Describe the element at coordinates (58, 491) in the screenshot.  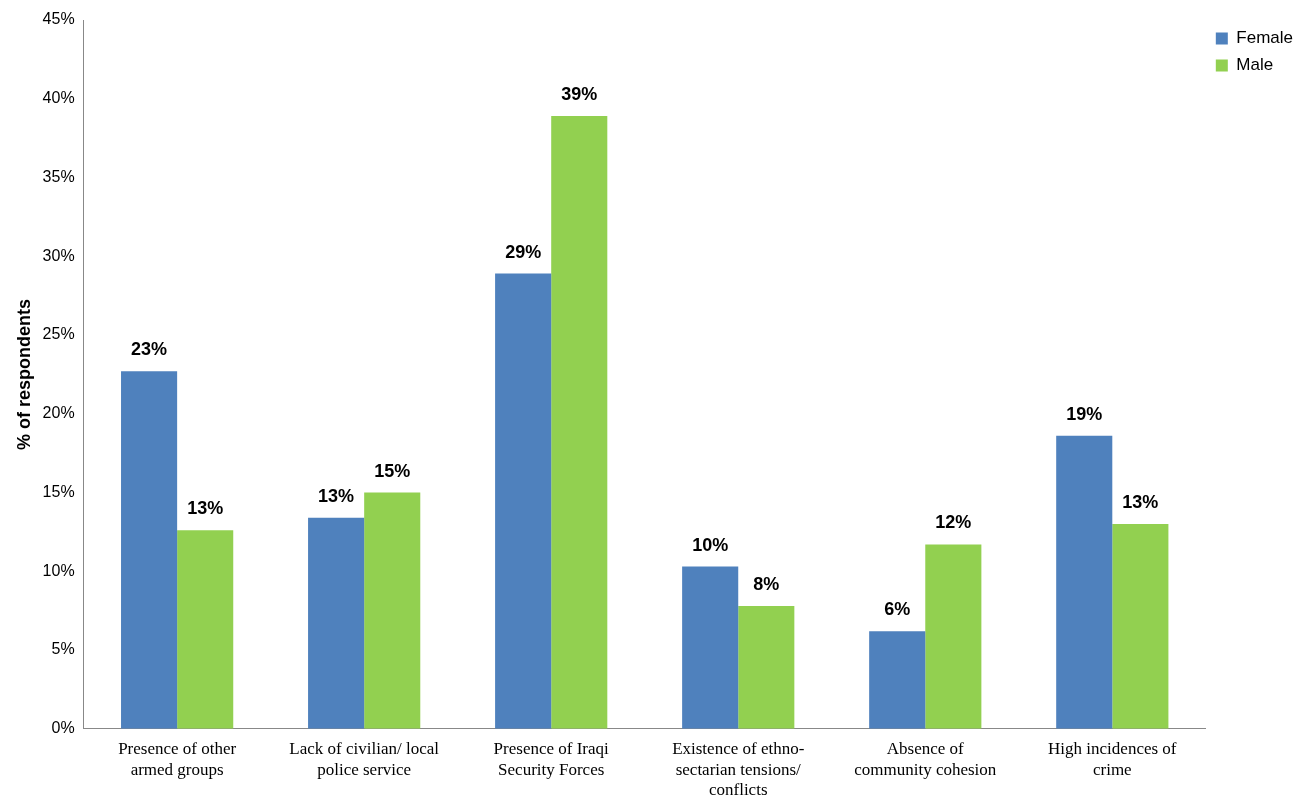
I see `y-tick-label: 15%` at that location.